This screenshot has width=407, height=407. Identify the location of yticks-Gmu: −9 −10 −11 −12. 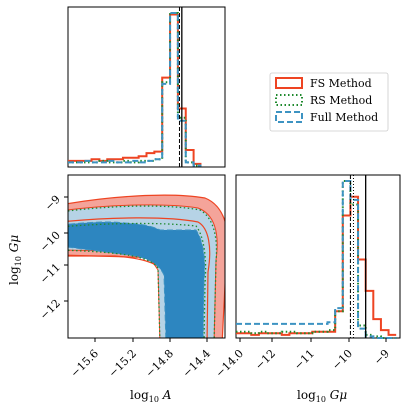
(52, 258).